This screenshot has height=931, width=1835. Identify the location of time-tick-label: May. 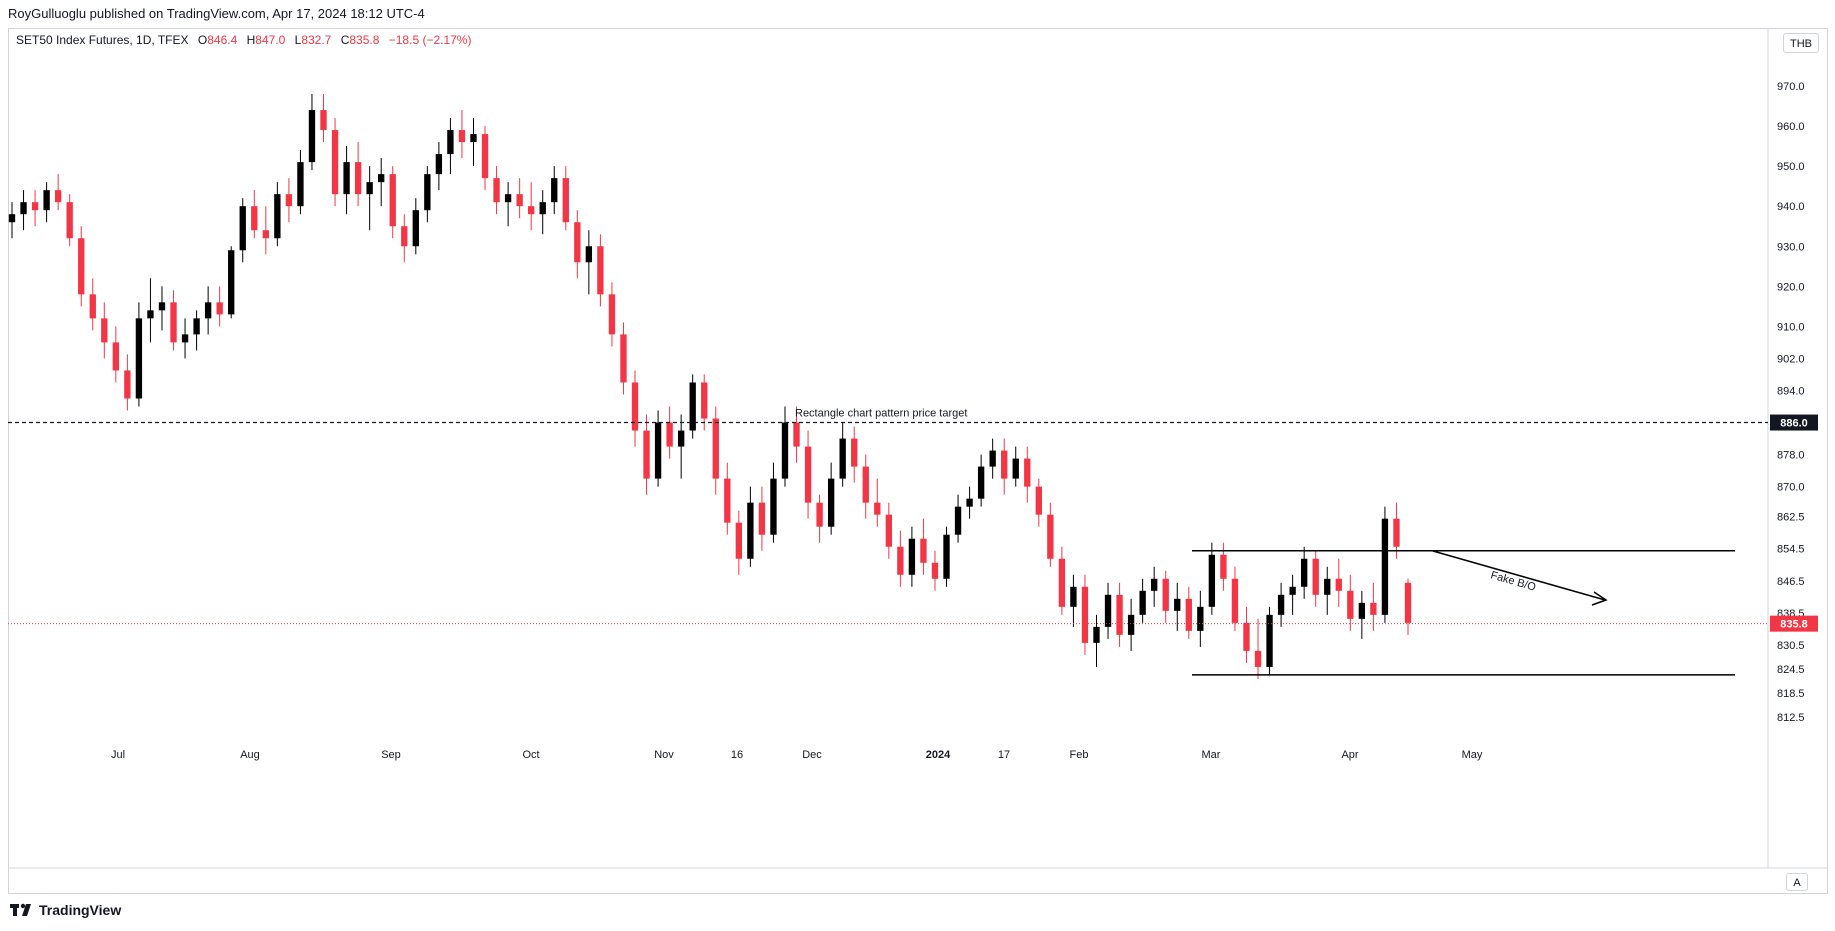
(1472, 755).